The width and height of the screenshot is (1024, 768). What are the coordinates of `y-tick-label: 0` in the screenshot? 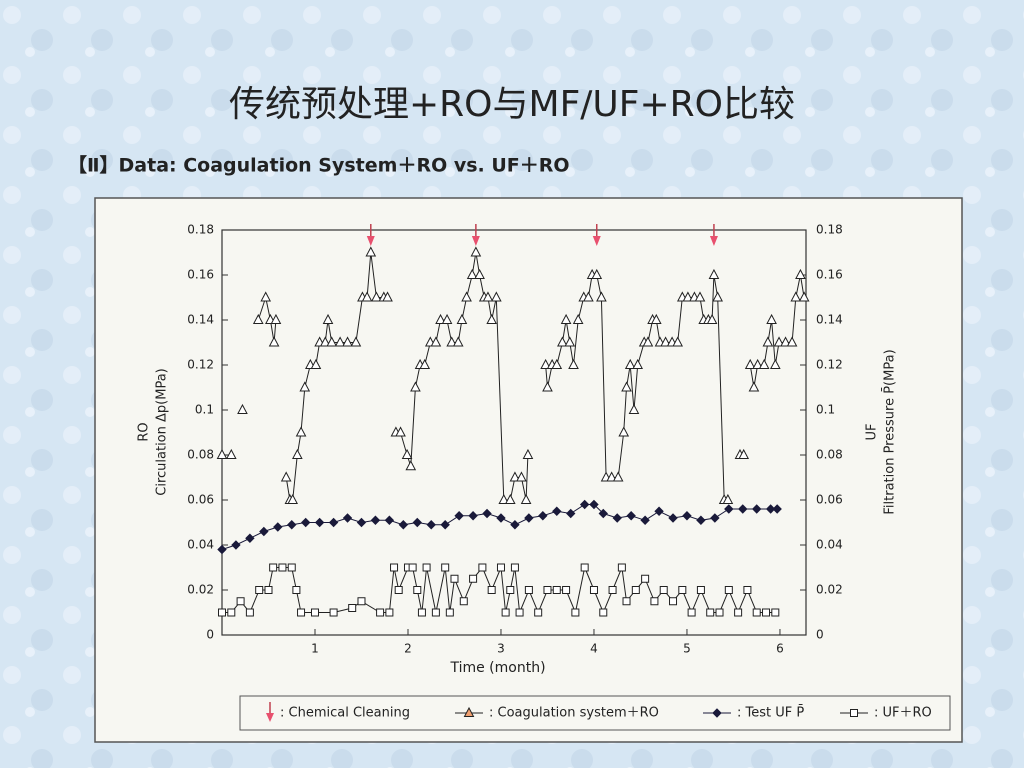 It's located at (210, 635).